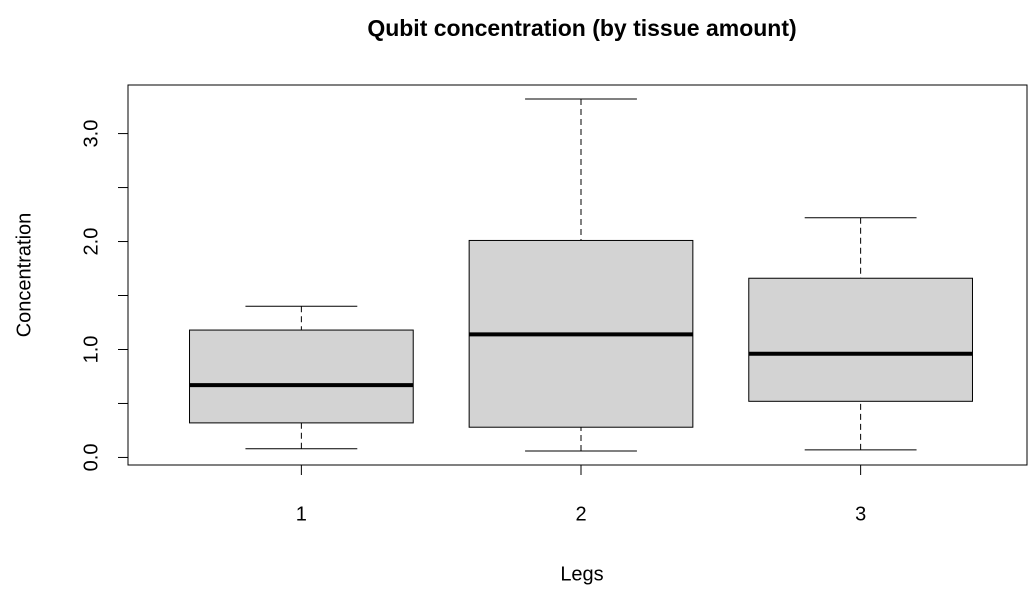 This screenshot has width=1029, height=590. What do you see at coordinates (581, 28) in the screenshot?
I see `chart-title: Qubit concentration (by tissue amount)` at bounding box center [581, 28].